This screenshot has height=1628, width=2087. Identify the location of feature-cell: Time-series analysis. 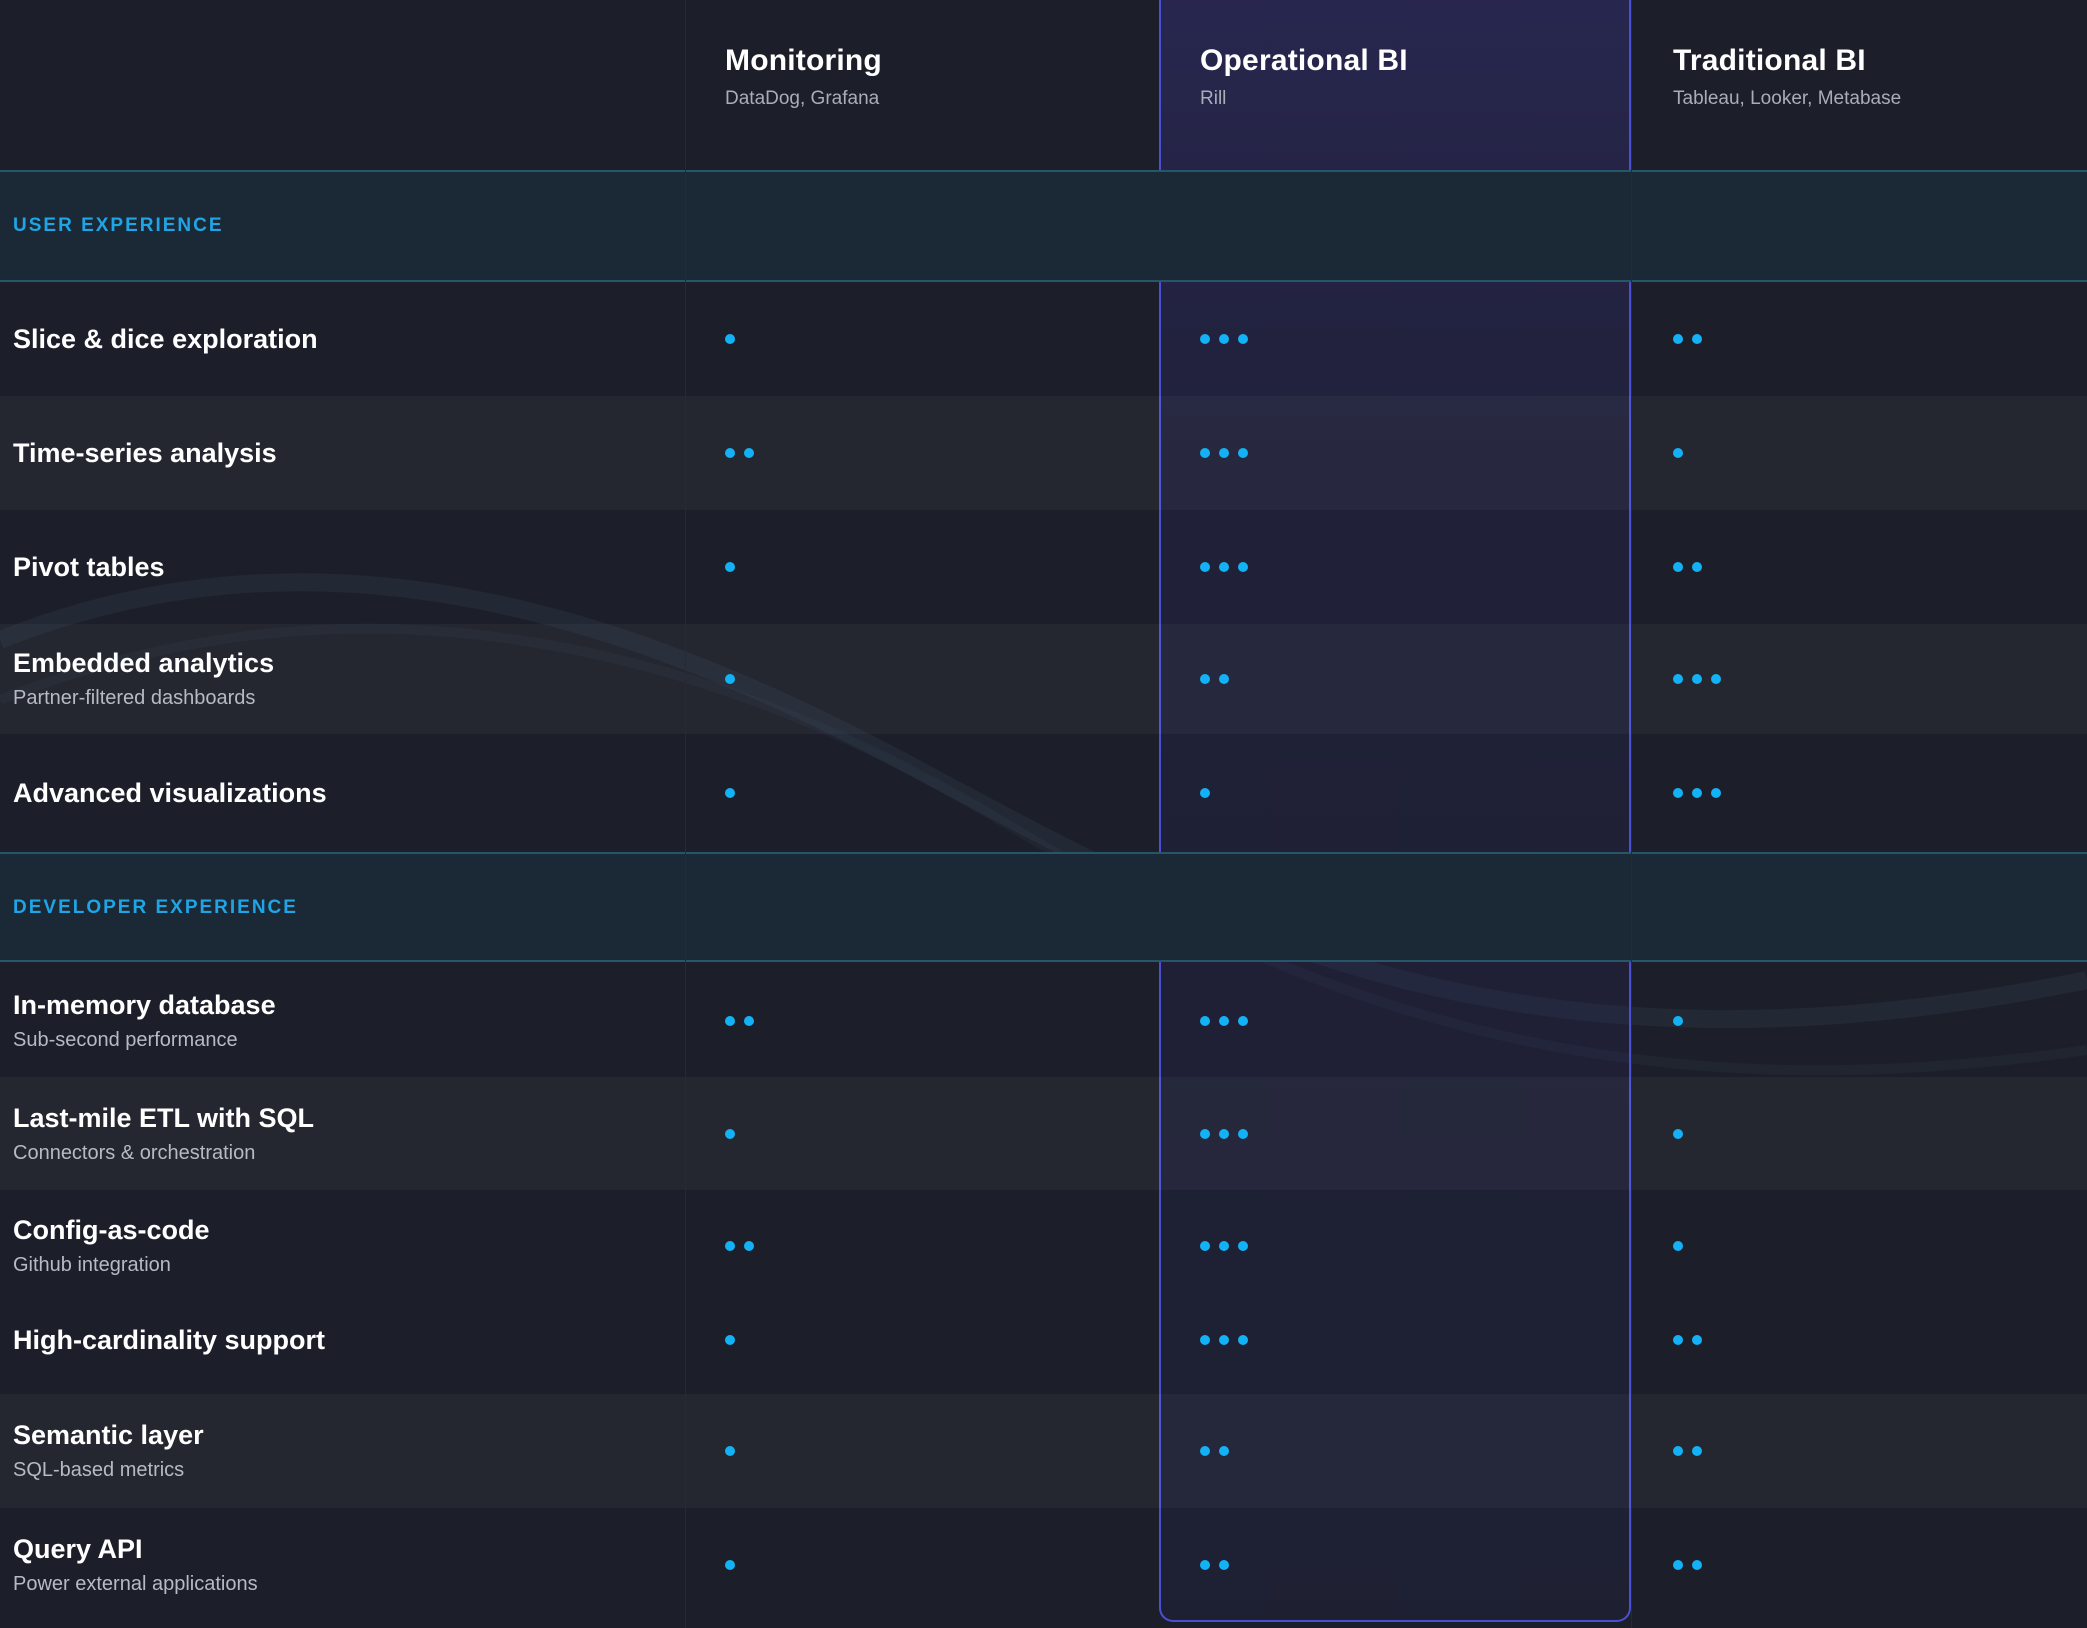
(145, 453).